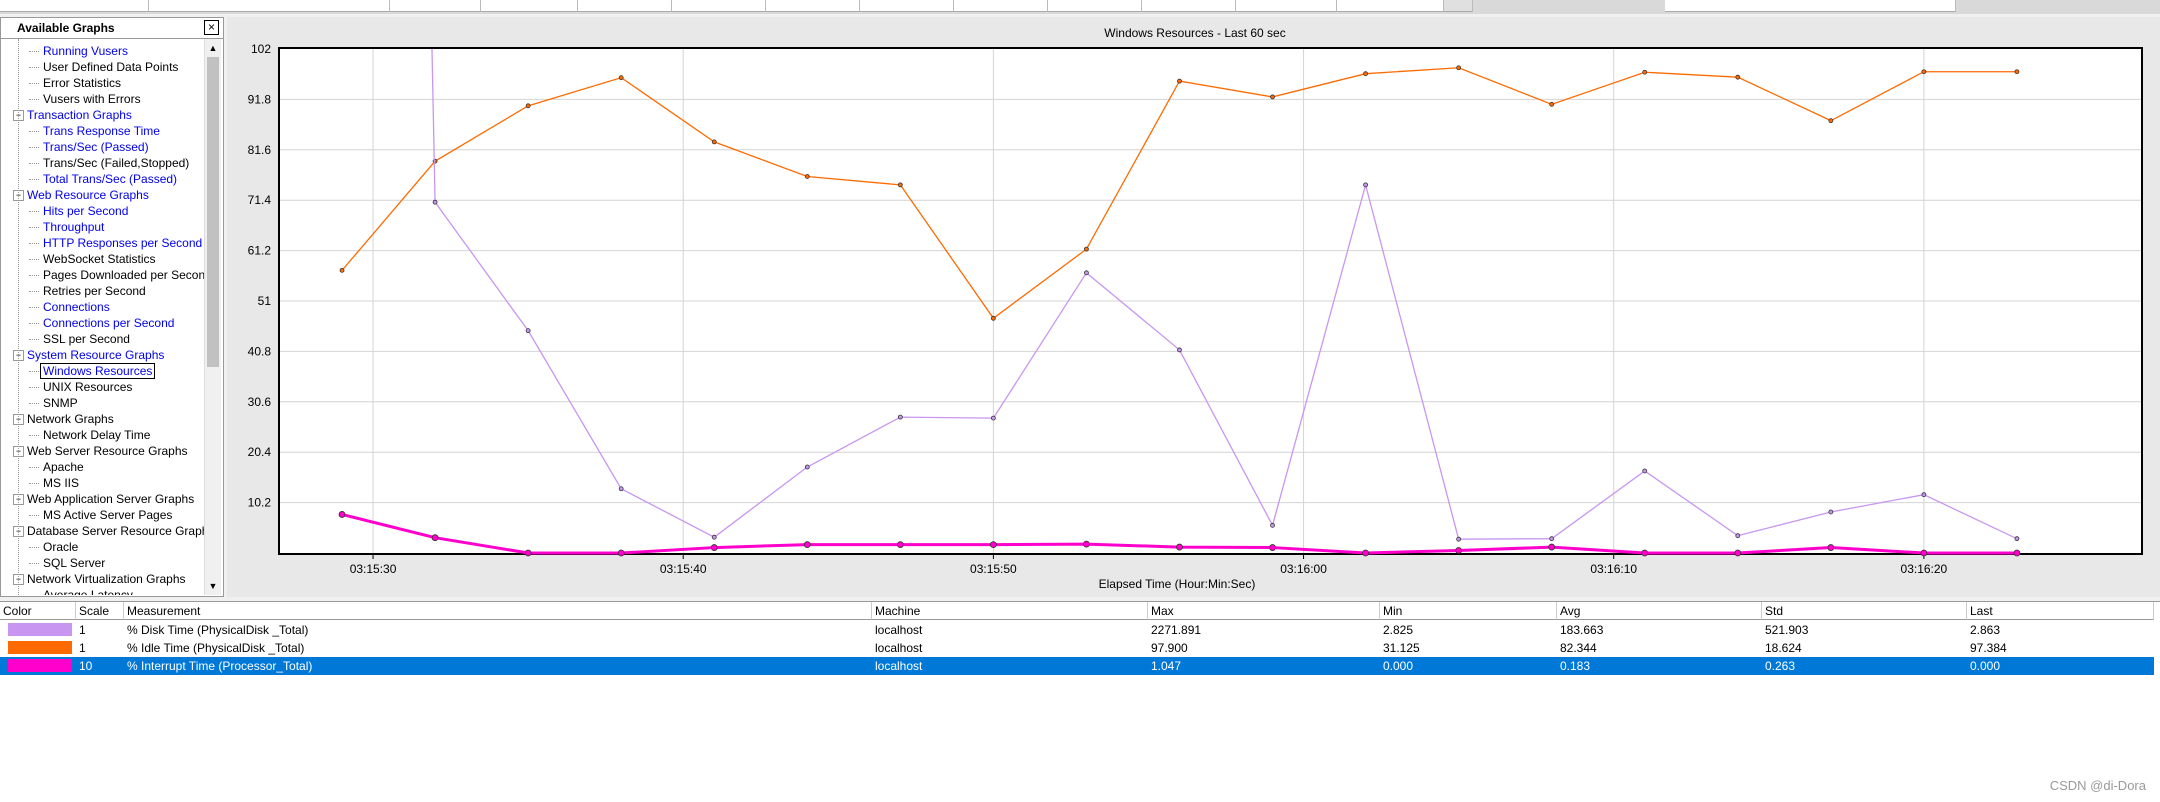 The width and height of the screenshot is (2160, 802). What do you see at coordinates (61, 547) in the screenshot?
I see `tree-item-oracle: Oracle` at bounding box center [61, 547].